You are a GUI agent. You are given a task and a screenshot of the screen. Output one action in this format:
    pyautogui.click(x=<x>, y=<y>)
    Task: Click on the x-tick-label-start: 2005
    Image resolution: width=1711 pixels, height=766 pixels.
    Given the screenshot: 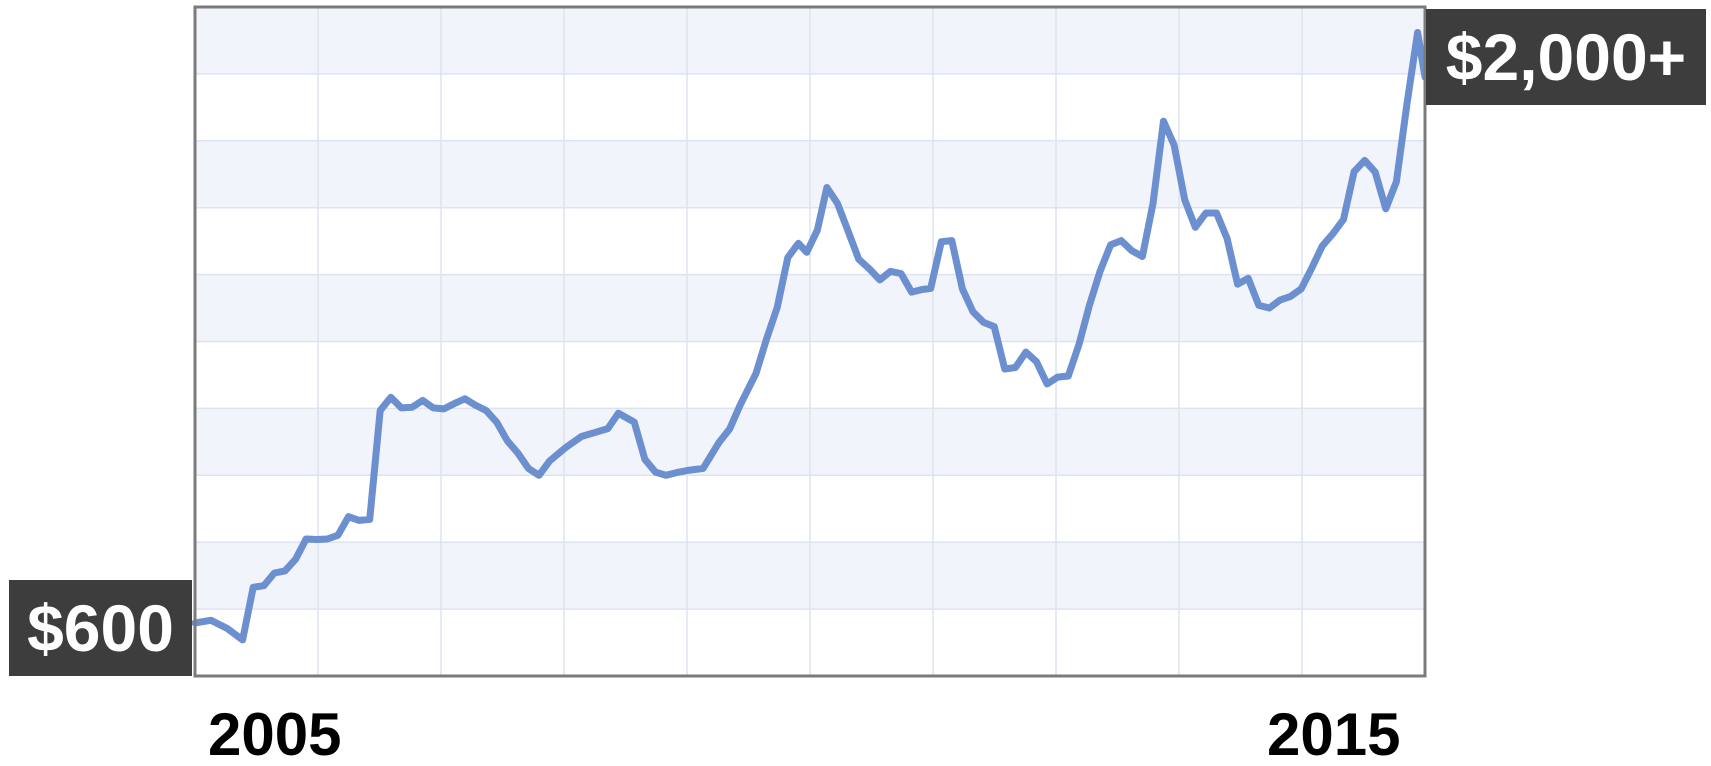 What is the action you would take?
    pyautogui.click(x=275, y=733)
    